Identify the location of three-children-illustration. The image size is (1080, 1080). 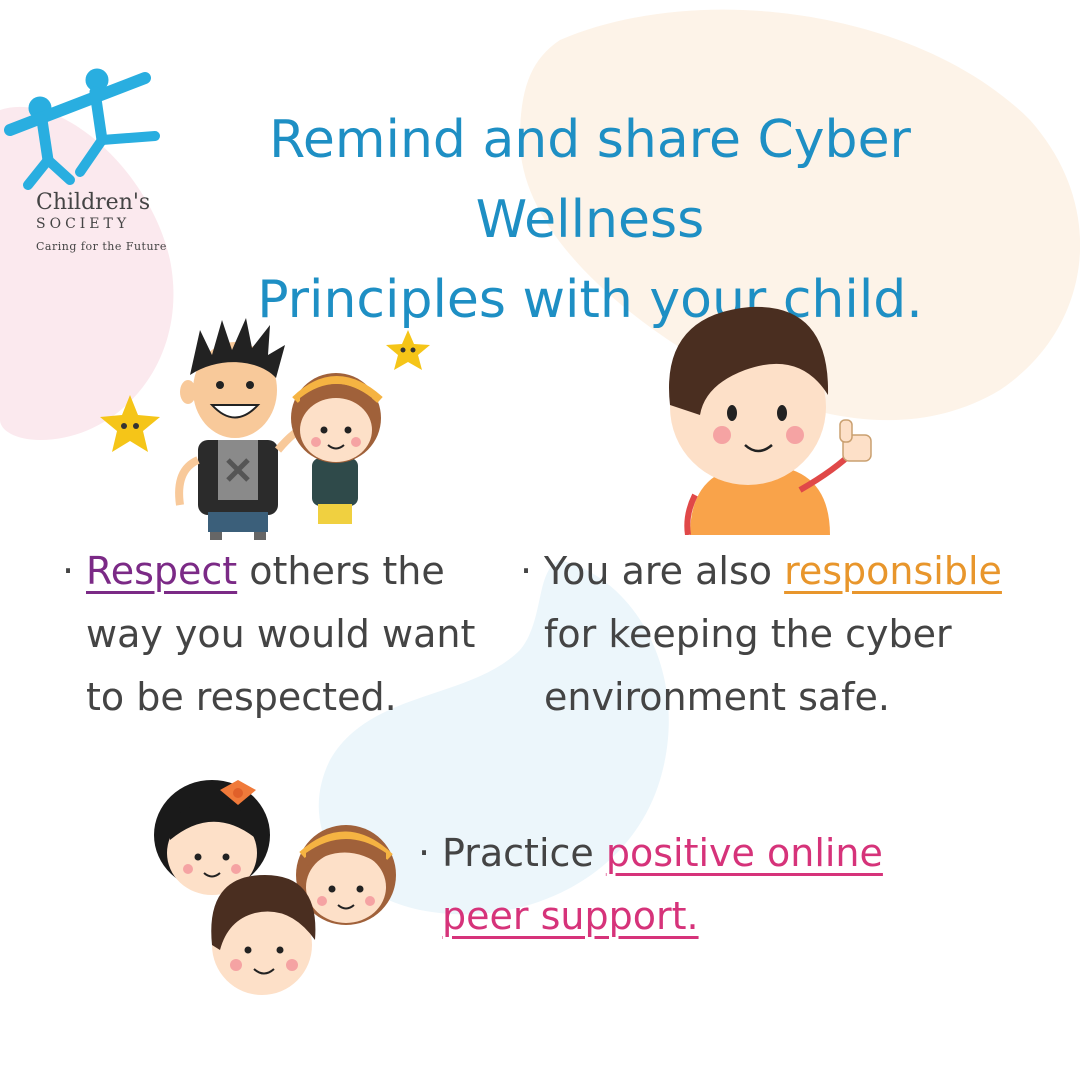
(275, 887).